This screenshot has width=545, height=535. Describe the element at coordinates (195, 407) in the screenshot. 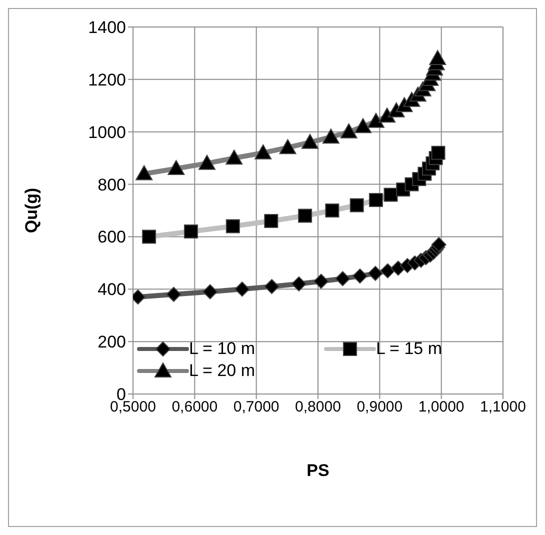

I see `x-tick-label: 0,6000` at that location.